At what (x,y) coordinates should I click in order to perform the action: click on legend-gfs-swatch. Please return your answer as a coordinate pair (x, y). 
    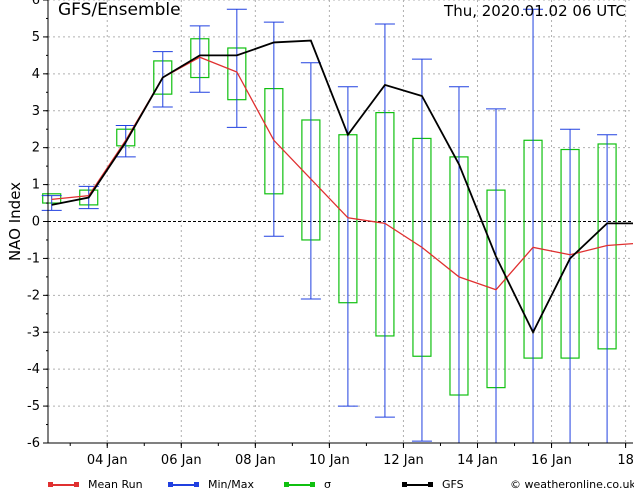
    Looking at the image, I should click on (417, 485).